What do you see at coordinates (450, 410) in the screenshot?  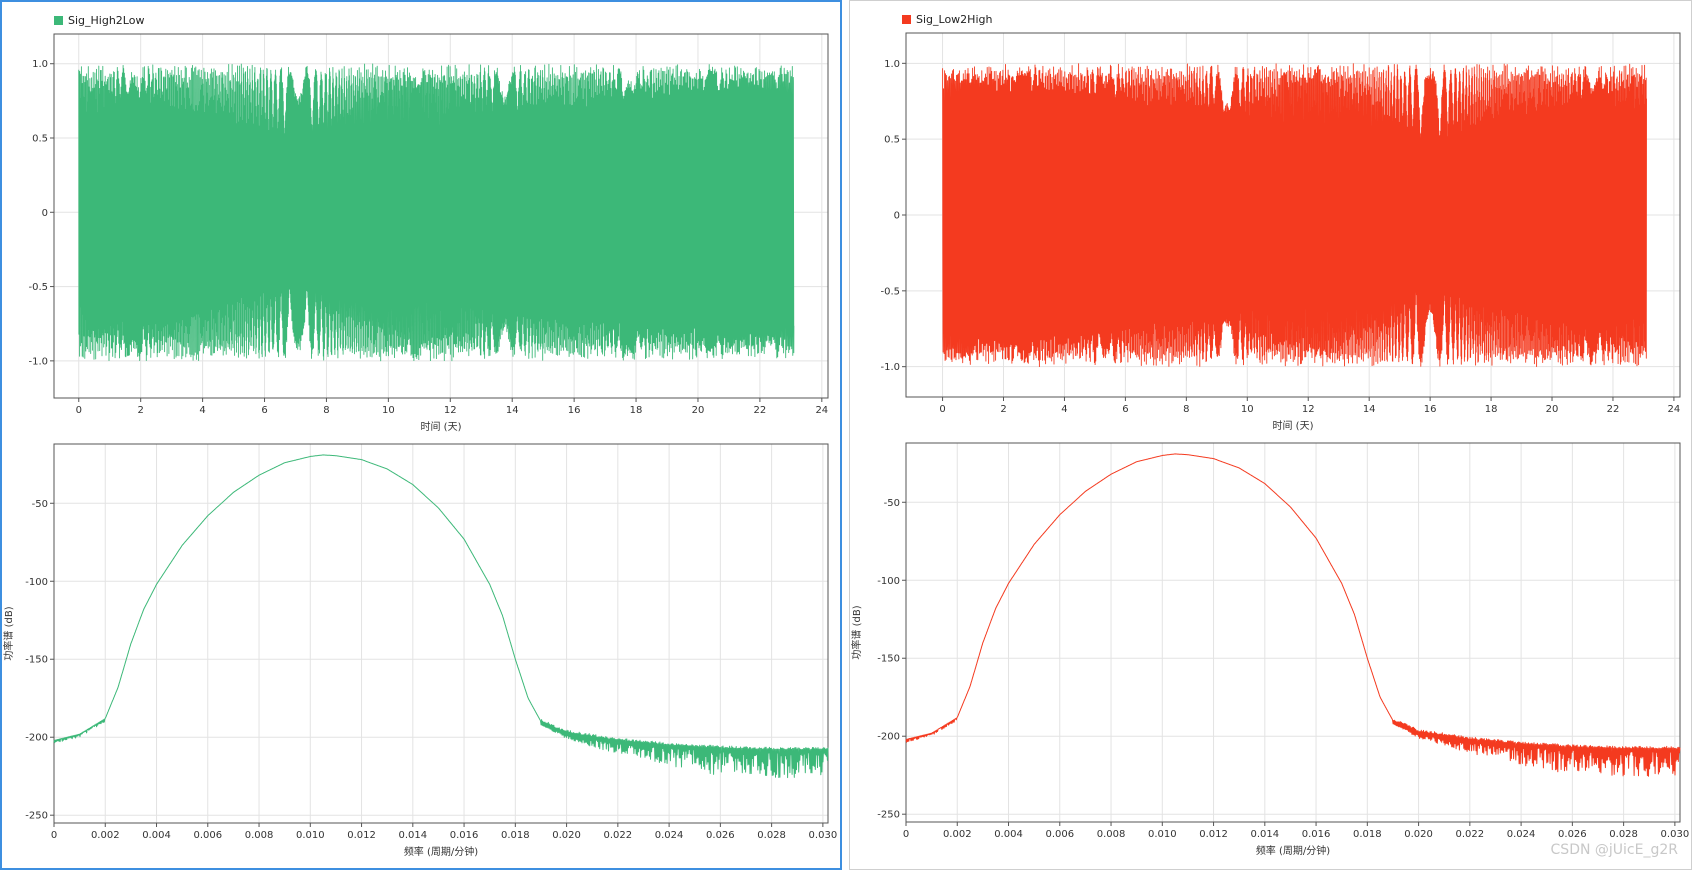 I see `x-tick-label: 12` at bounding box center [450, 410].